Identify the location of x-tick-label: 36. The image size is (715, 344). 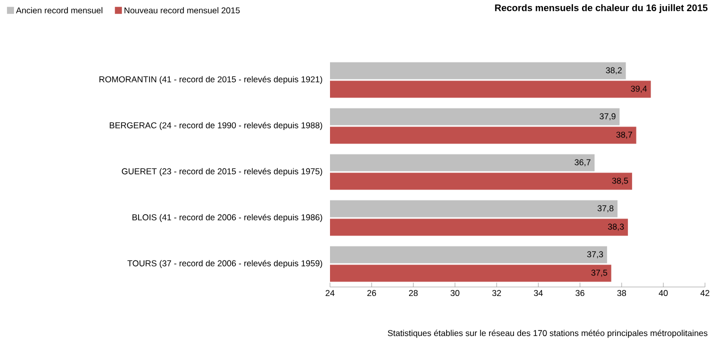
(580, 293).